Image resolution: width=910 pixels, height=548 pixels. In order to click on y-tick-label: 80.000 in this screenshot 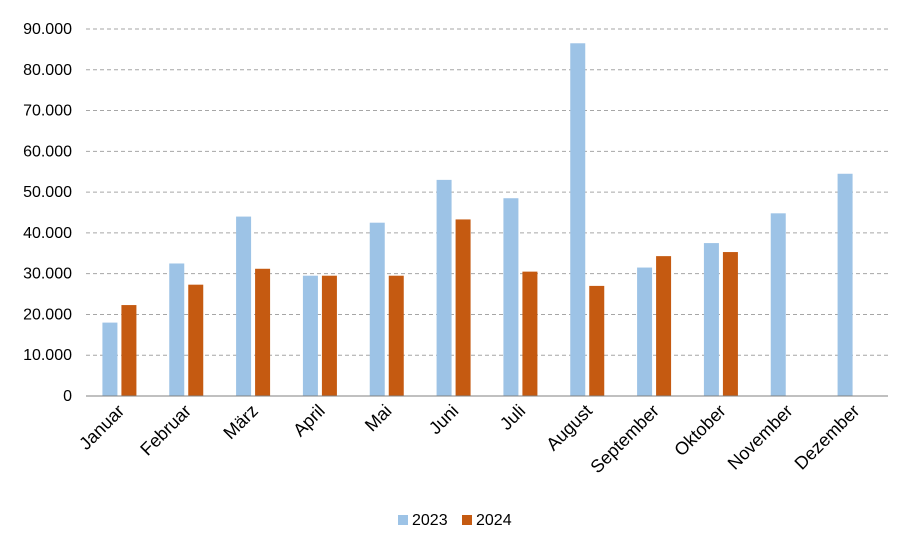, I will do `click(47, 70)`.